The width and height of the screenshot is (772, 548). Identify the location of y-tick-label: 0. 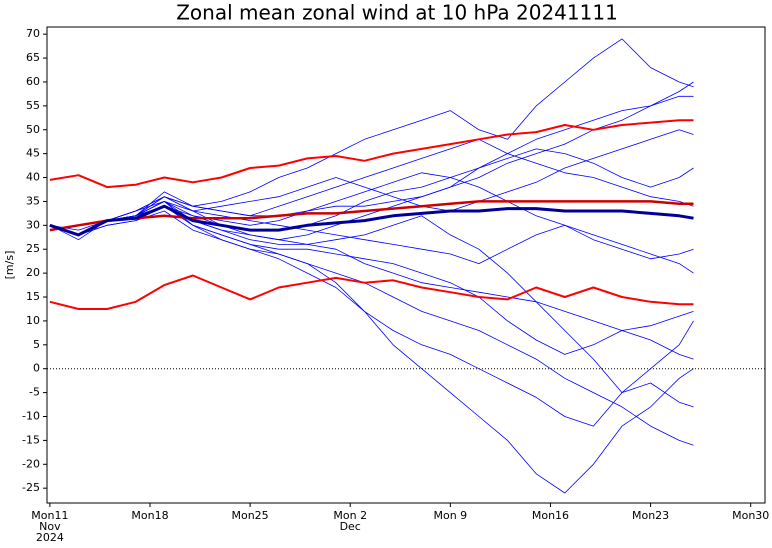
(36, 368).